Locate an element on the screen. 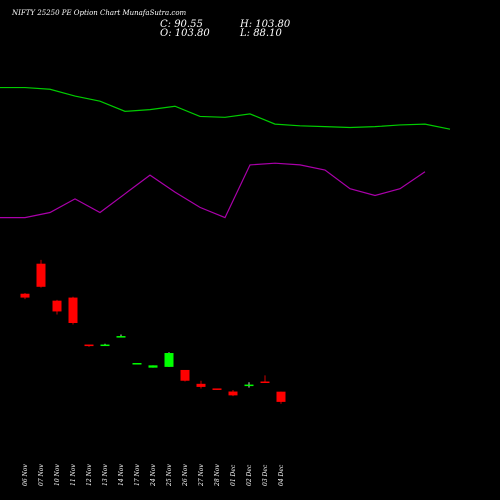 The width and height of the screenshot is (500, 500). x-tick-label: 28 Nov is located at coordinates (217, 475).